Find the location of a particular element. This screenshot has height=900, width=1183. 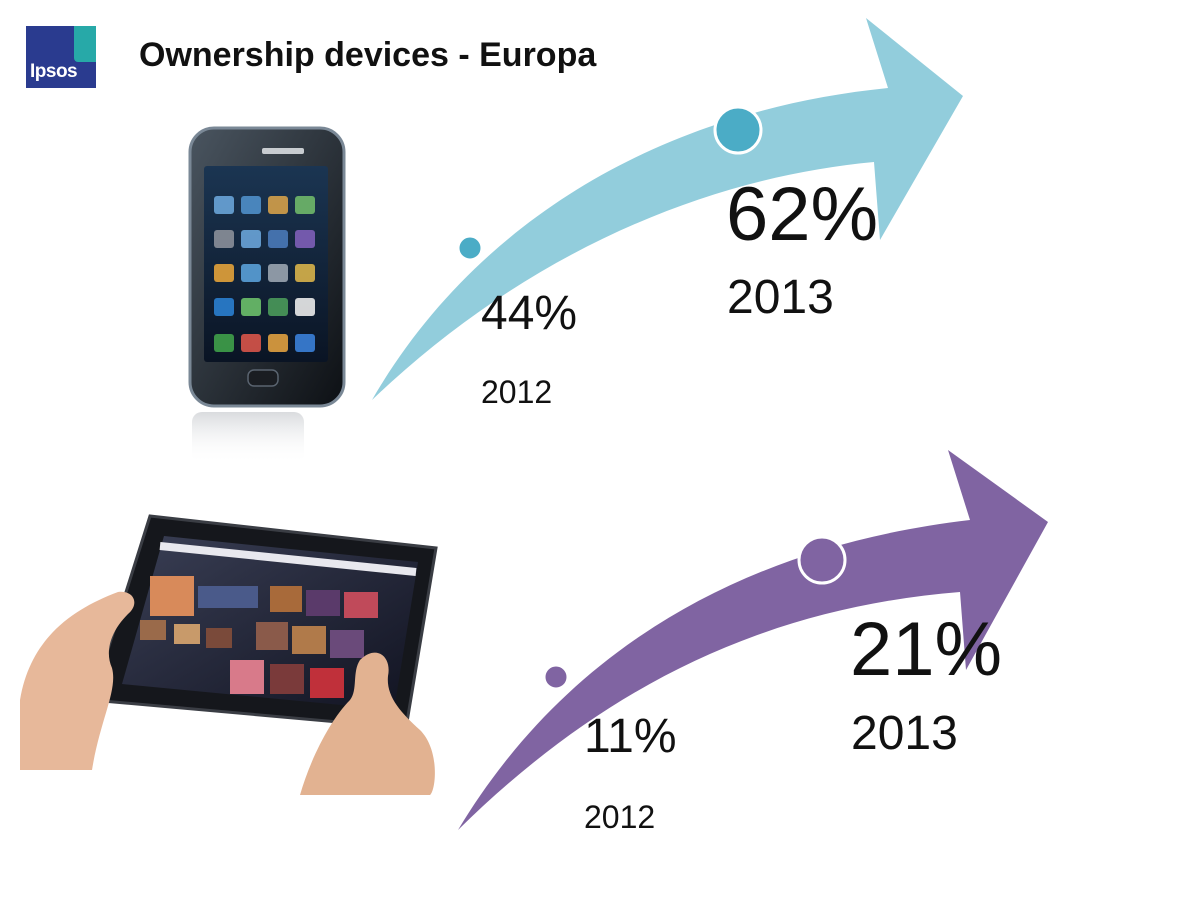

tablet-end-dot is located at coordinates (822, 560).